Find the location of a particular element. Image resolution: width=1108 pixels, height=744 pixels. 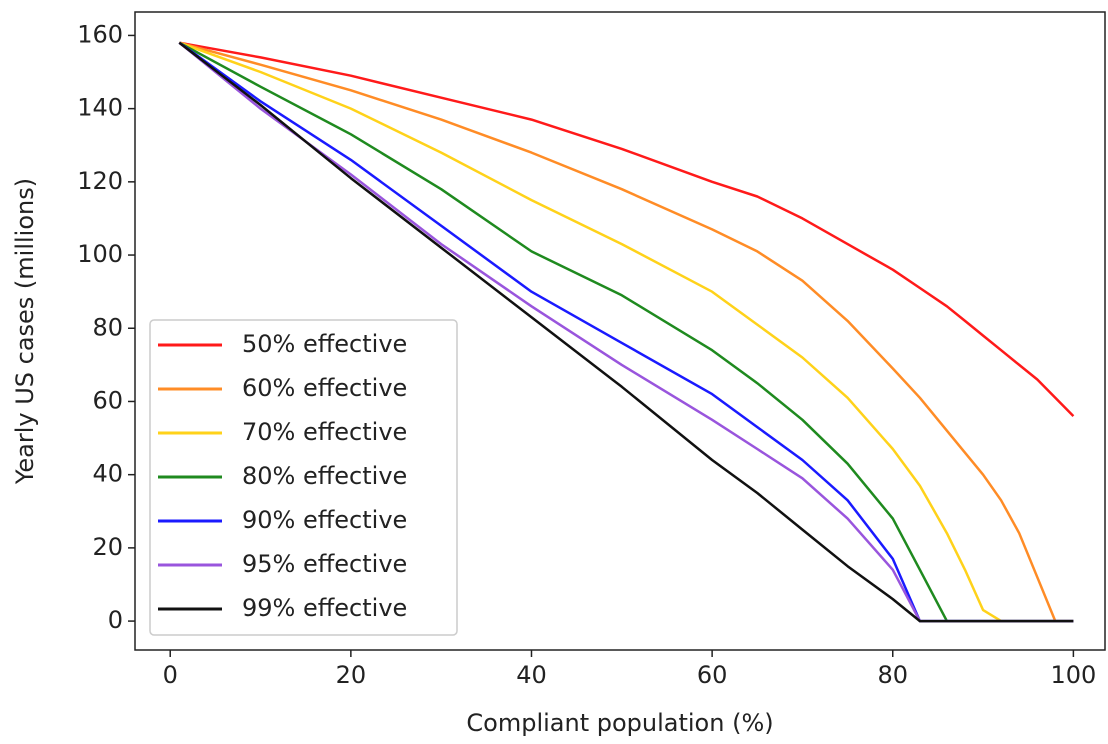

x-tick-label: 100 is located at coordinates (1073, 675).